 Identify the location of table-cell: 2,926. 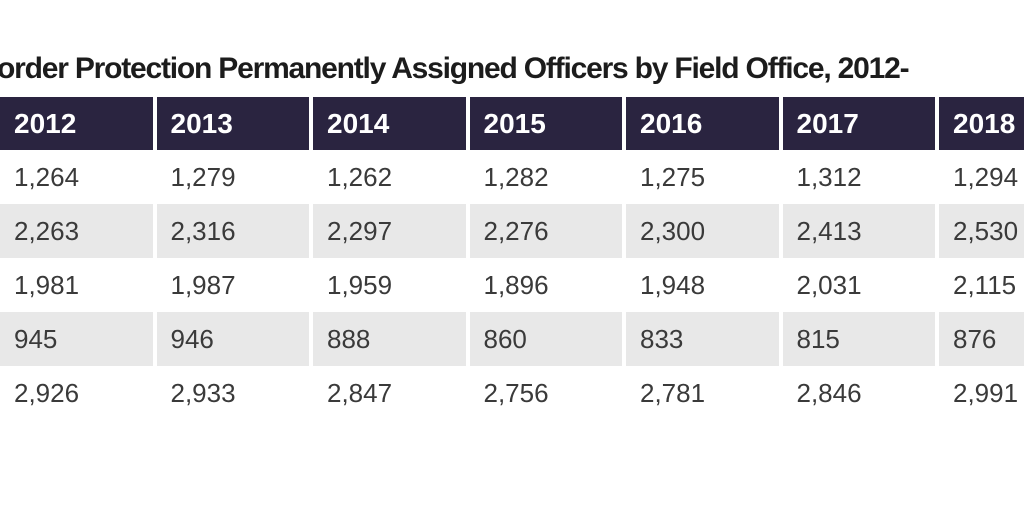
(76, 393).